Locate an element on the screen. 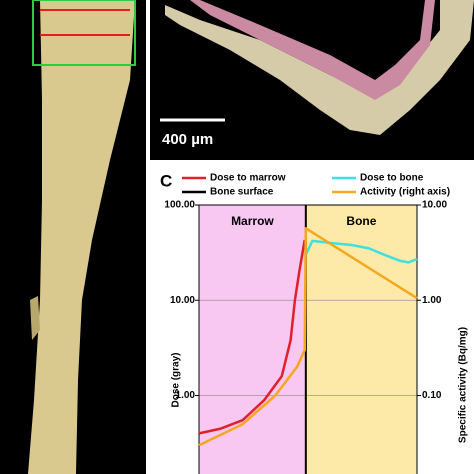 This screenshot has height=474, width=474. y-tick-label: 100.00 is located at coordinates (179, 205).